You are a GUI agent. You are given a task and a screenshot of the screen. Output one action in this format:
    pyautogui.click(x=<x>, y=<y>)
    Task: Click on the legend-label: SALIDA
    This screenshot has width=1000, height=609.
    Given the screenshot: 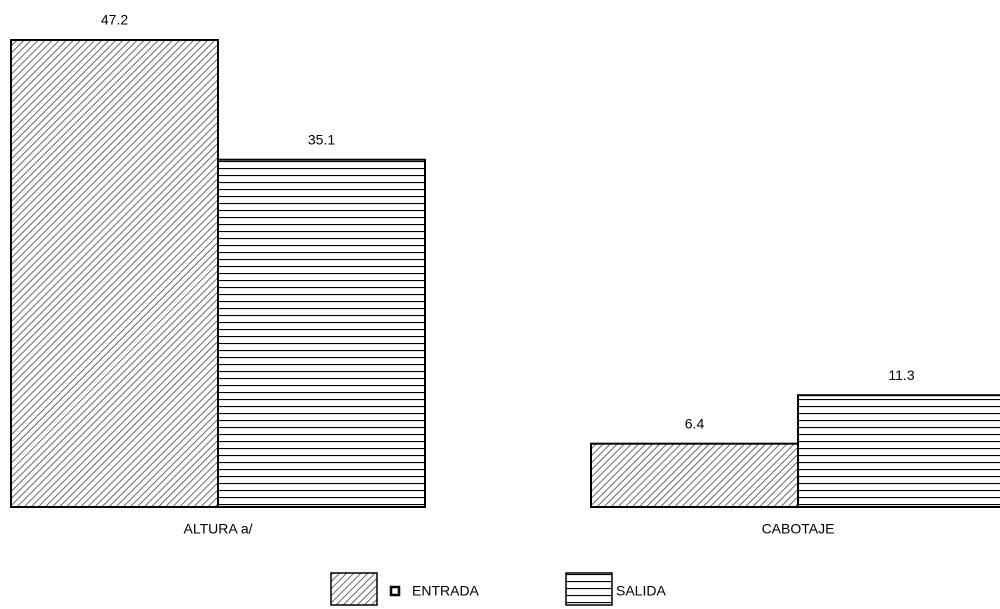 What is the action you would take?
    pyautogui.click(x=641, y=591)
    